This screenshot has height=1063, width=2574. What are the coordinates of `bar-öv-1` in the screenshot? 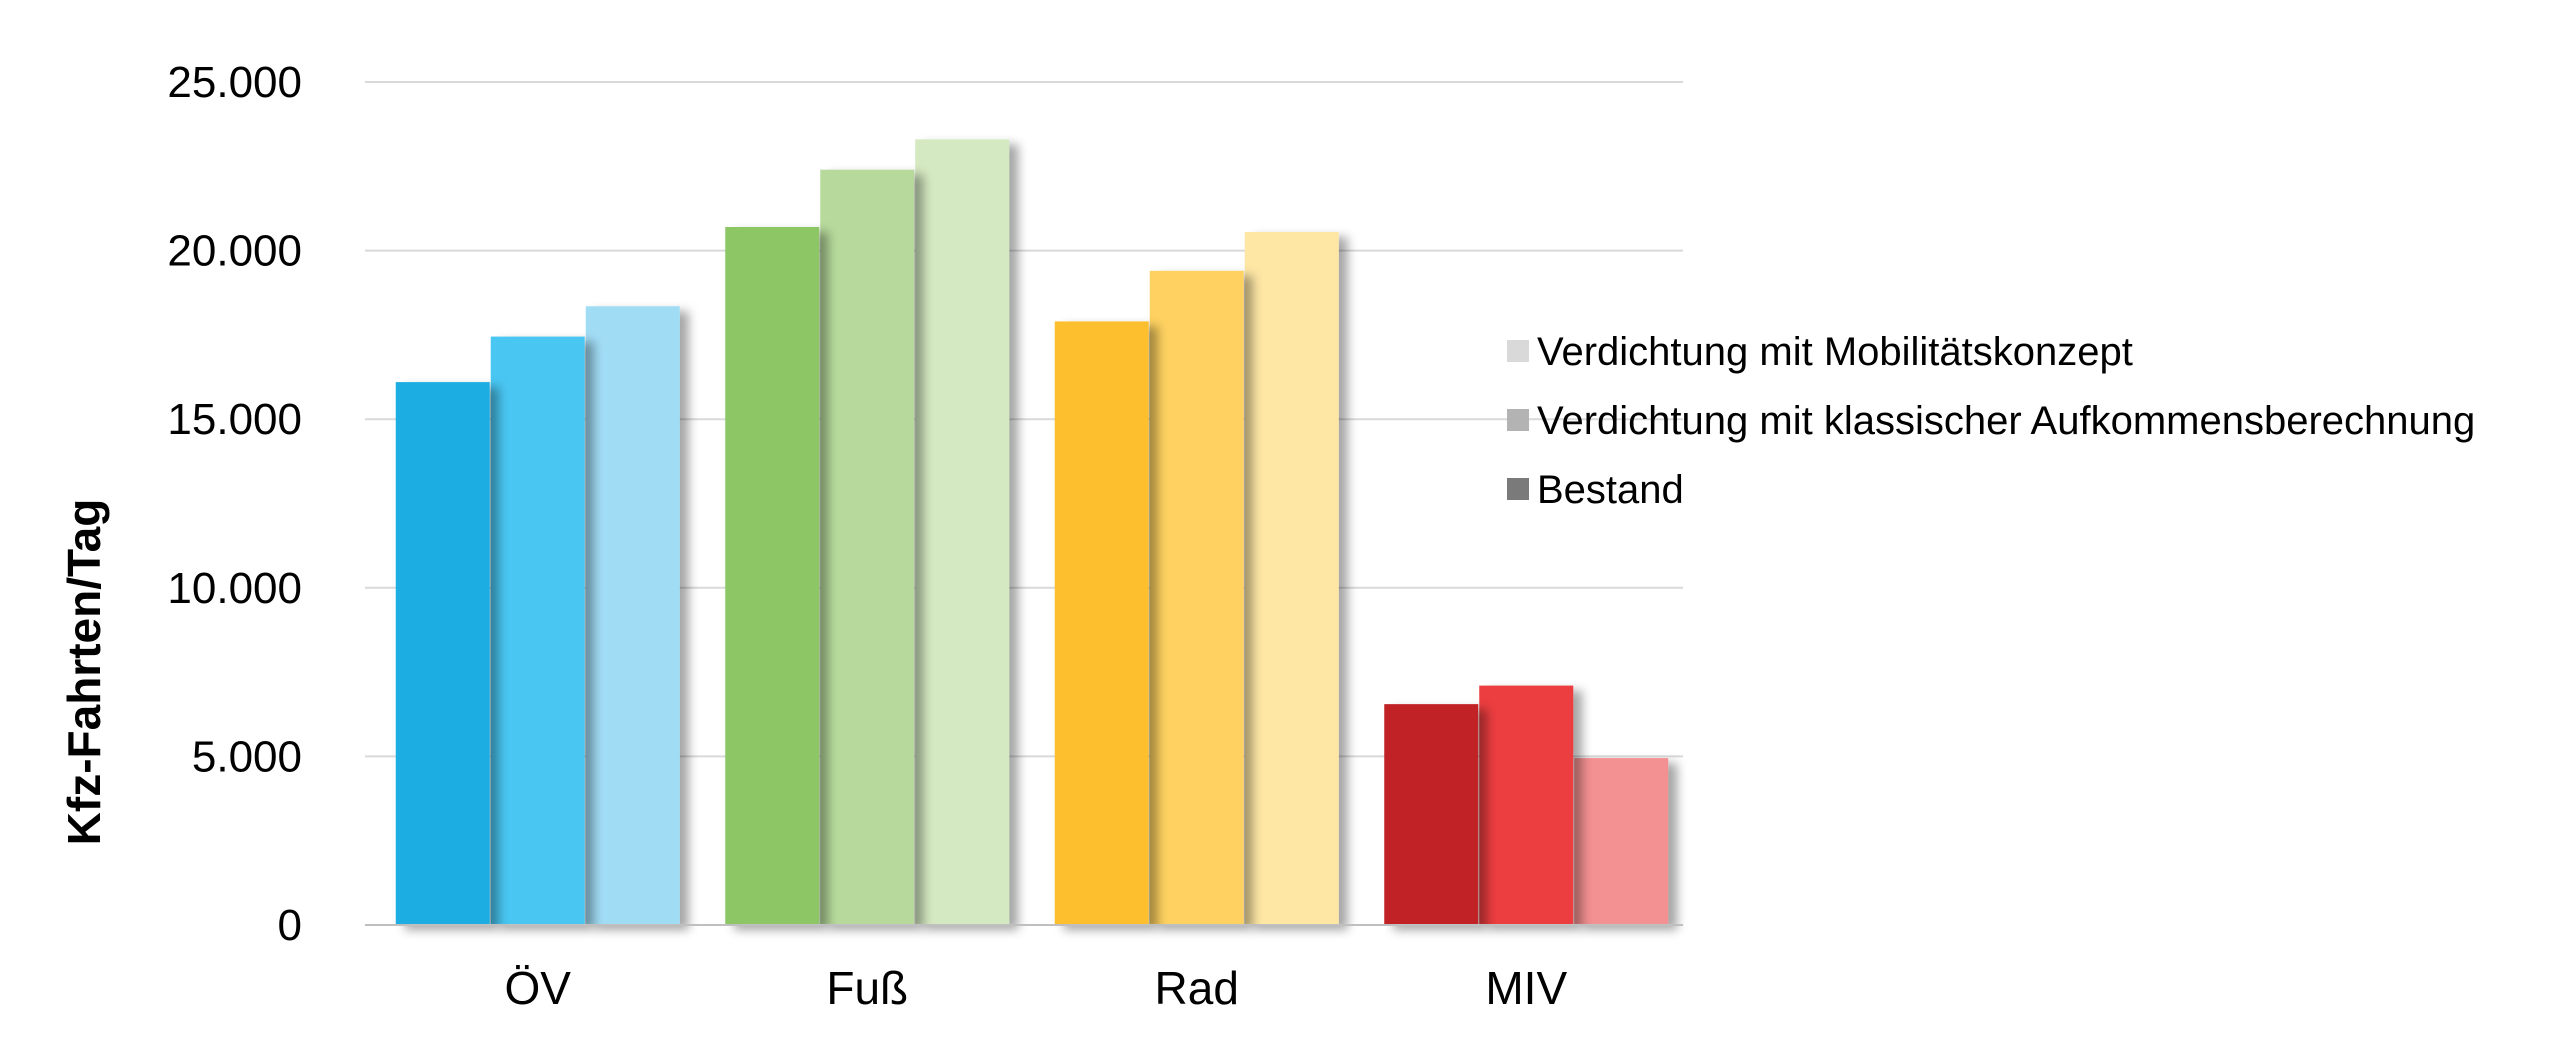 It's located at (442, 653).